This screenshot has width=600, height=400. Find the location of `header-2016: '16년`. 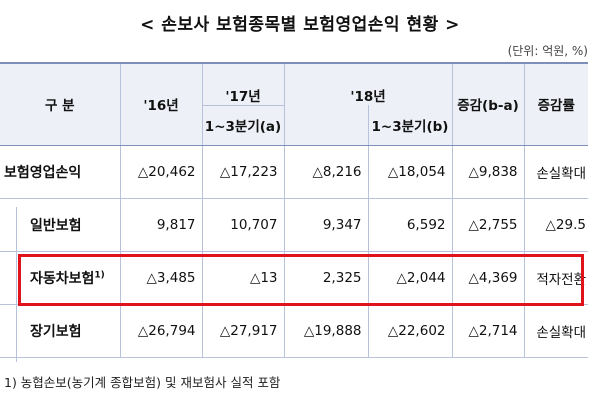

header-2016: '16년 is located at coordinates (160, 104).